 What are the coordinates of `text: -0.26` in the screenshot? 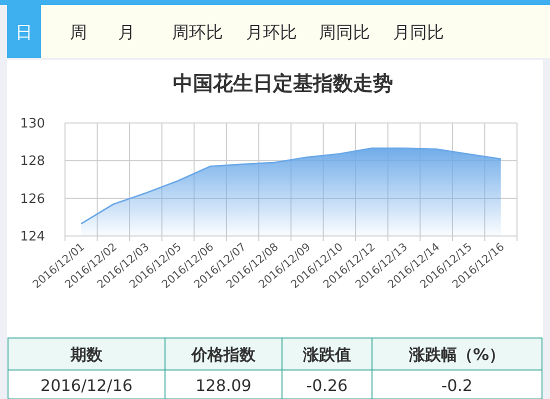 It's located at (327, 385).